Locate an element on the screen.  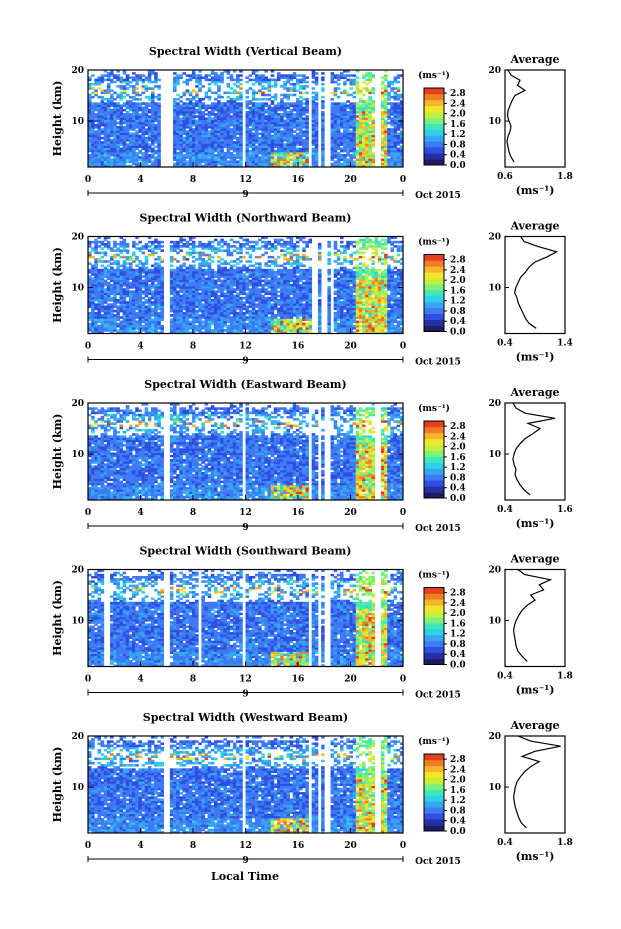
average-frame is located at coordinates (535, 451).